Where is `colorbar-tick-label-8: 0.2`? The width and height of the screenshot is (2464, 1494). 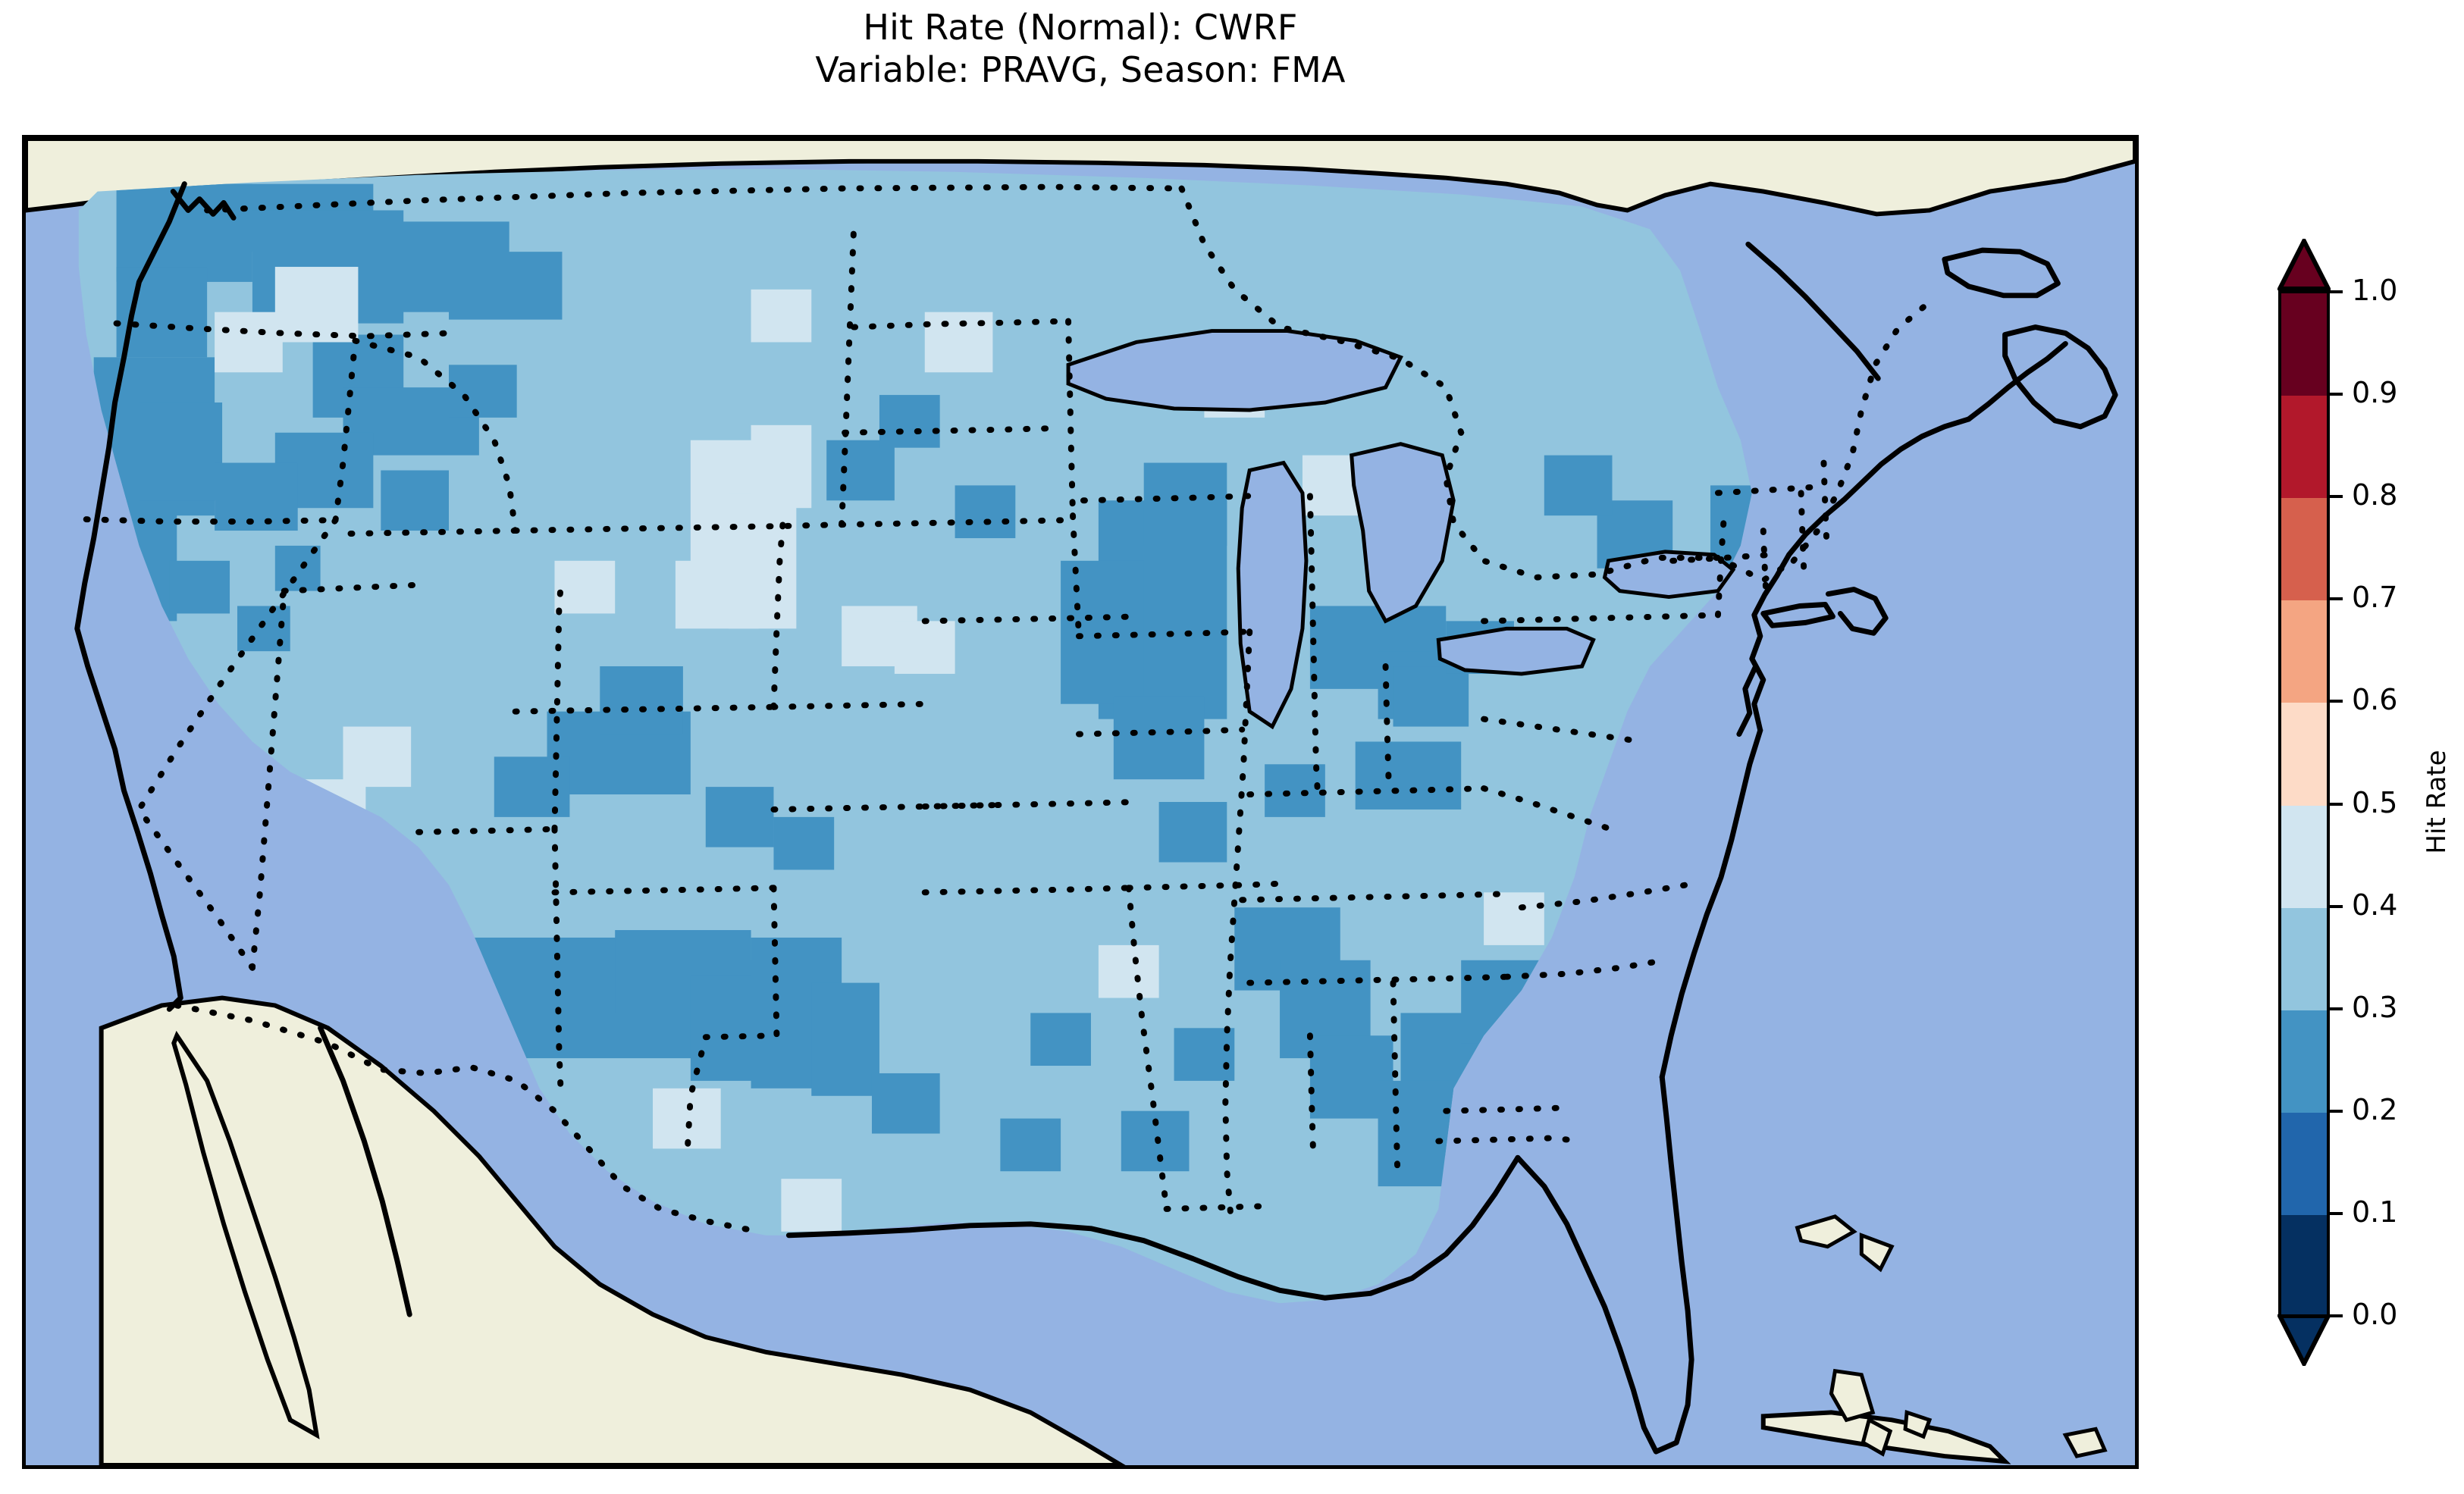 colorbar-tick-label-8: 0.2 is located at coordinates (2375, 1109).